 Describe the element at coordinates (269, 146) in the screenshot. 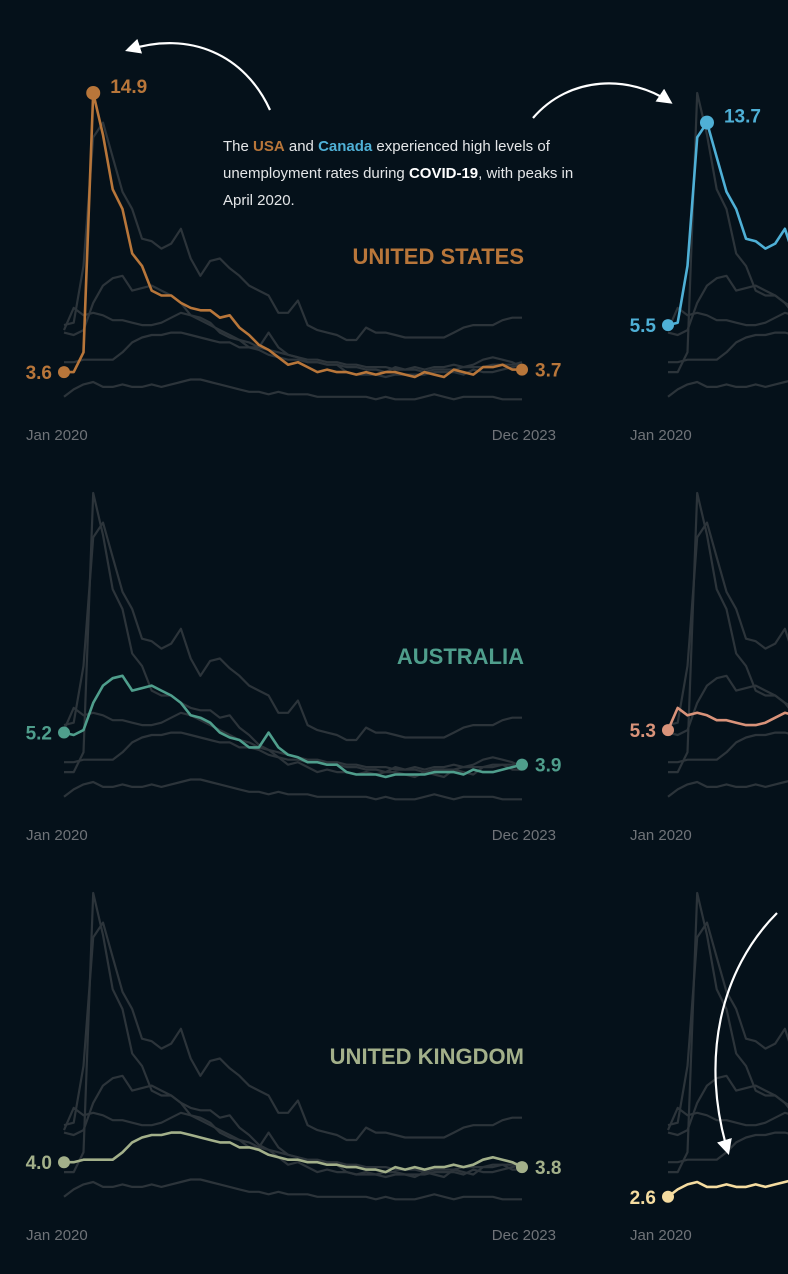

I see `annotation-usa: USA` at that location.